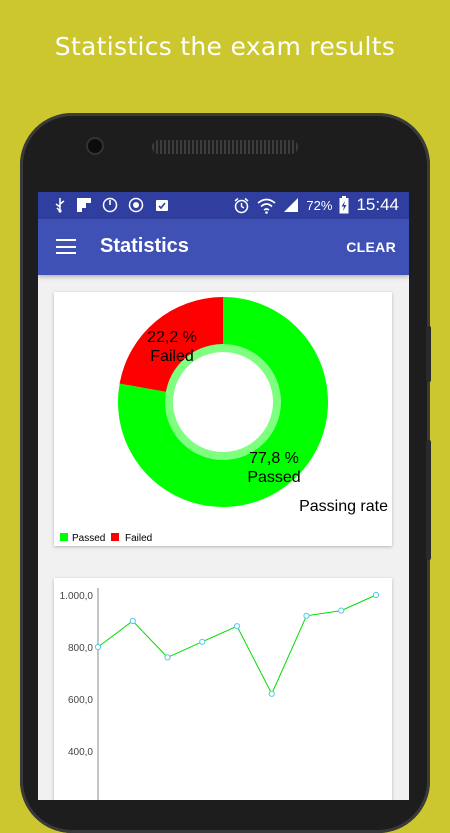  Describe the element at coordinates (136, 205) in the screenshot. I see `record-icon` at that location.